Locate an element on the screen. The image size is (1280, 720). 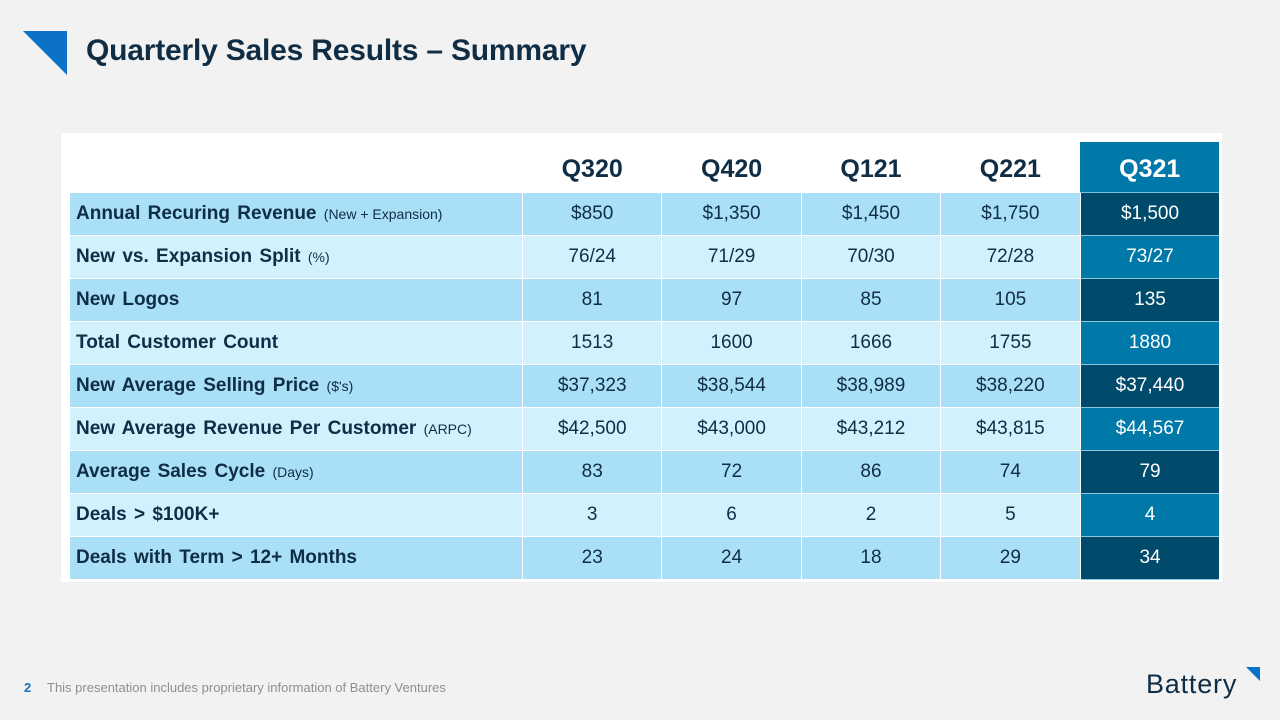
value-cell: $38,544 is located at coordinates (731, 386).